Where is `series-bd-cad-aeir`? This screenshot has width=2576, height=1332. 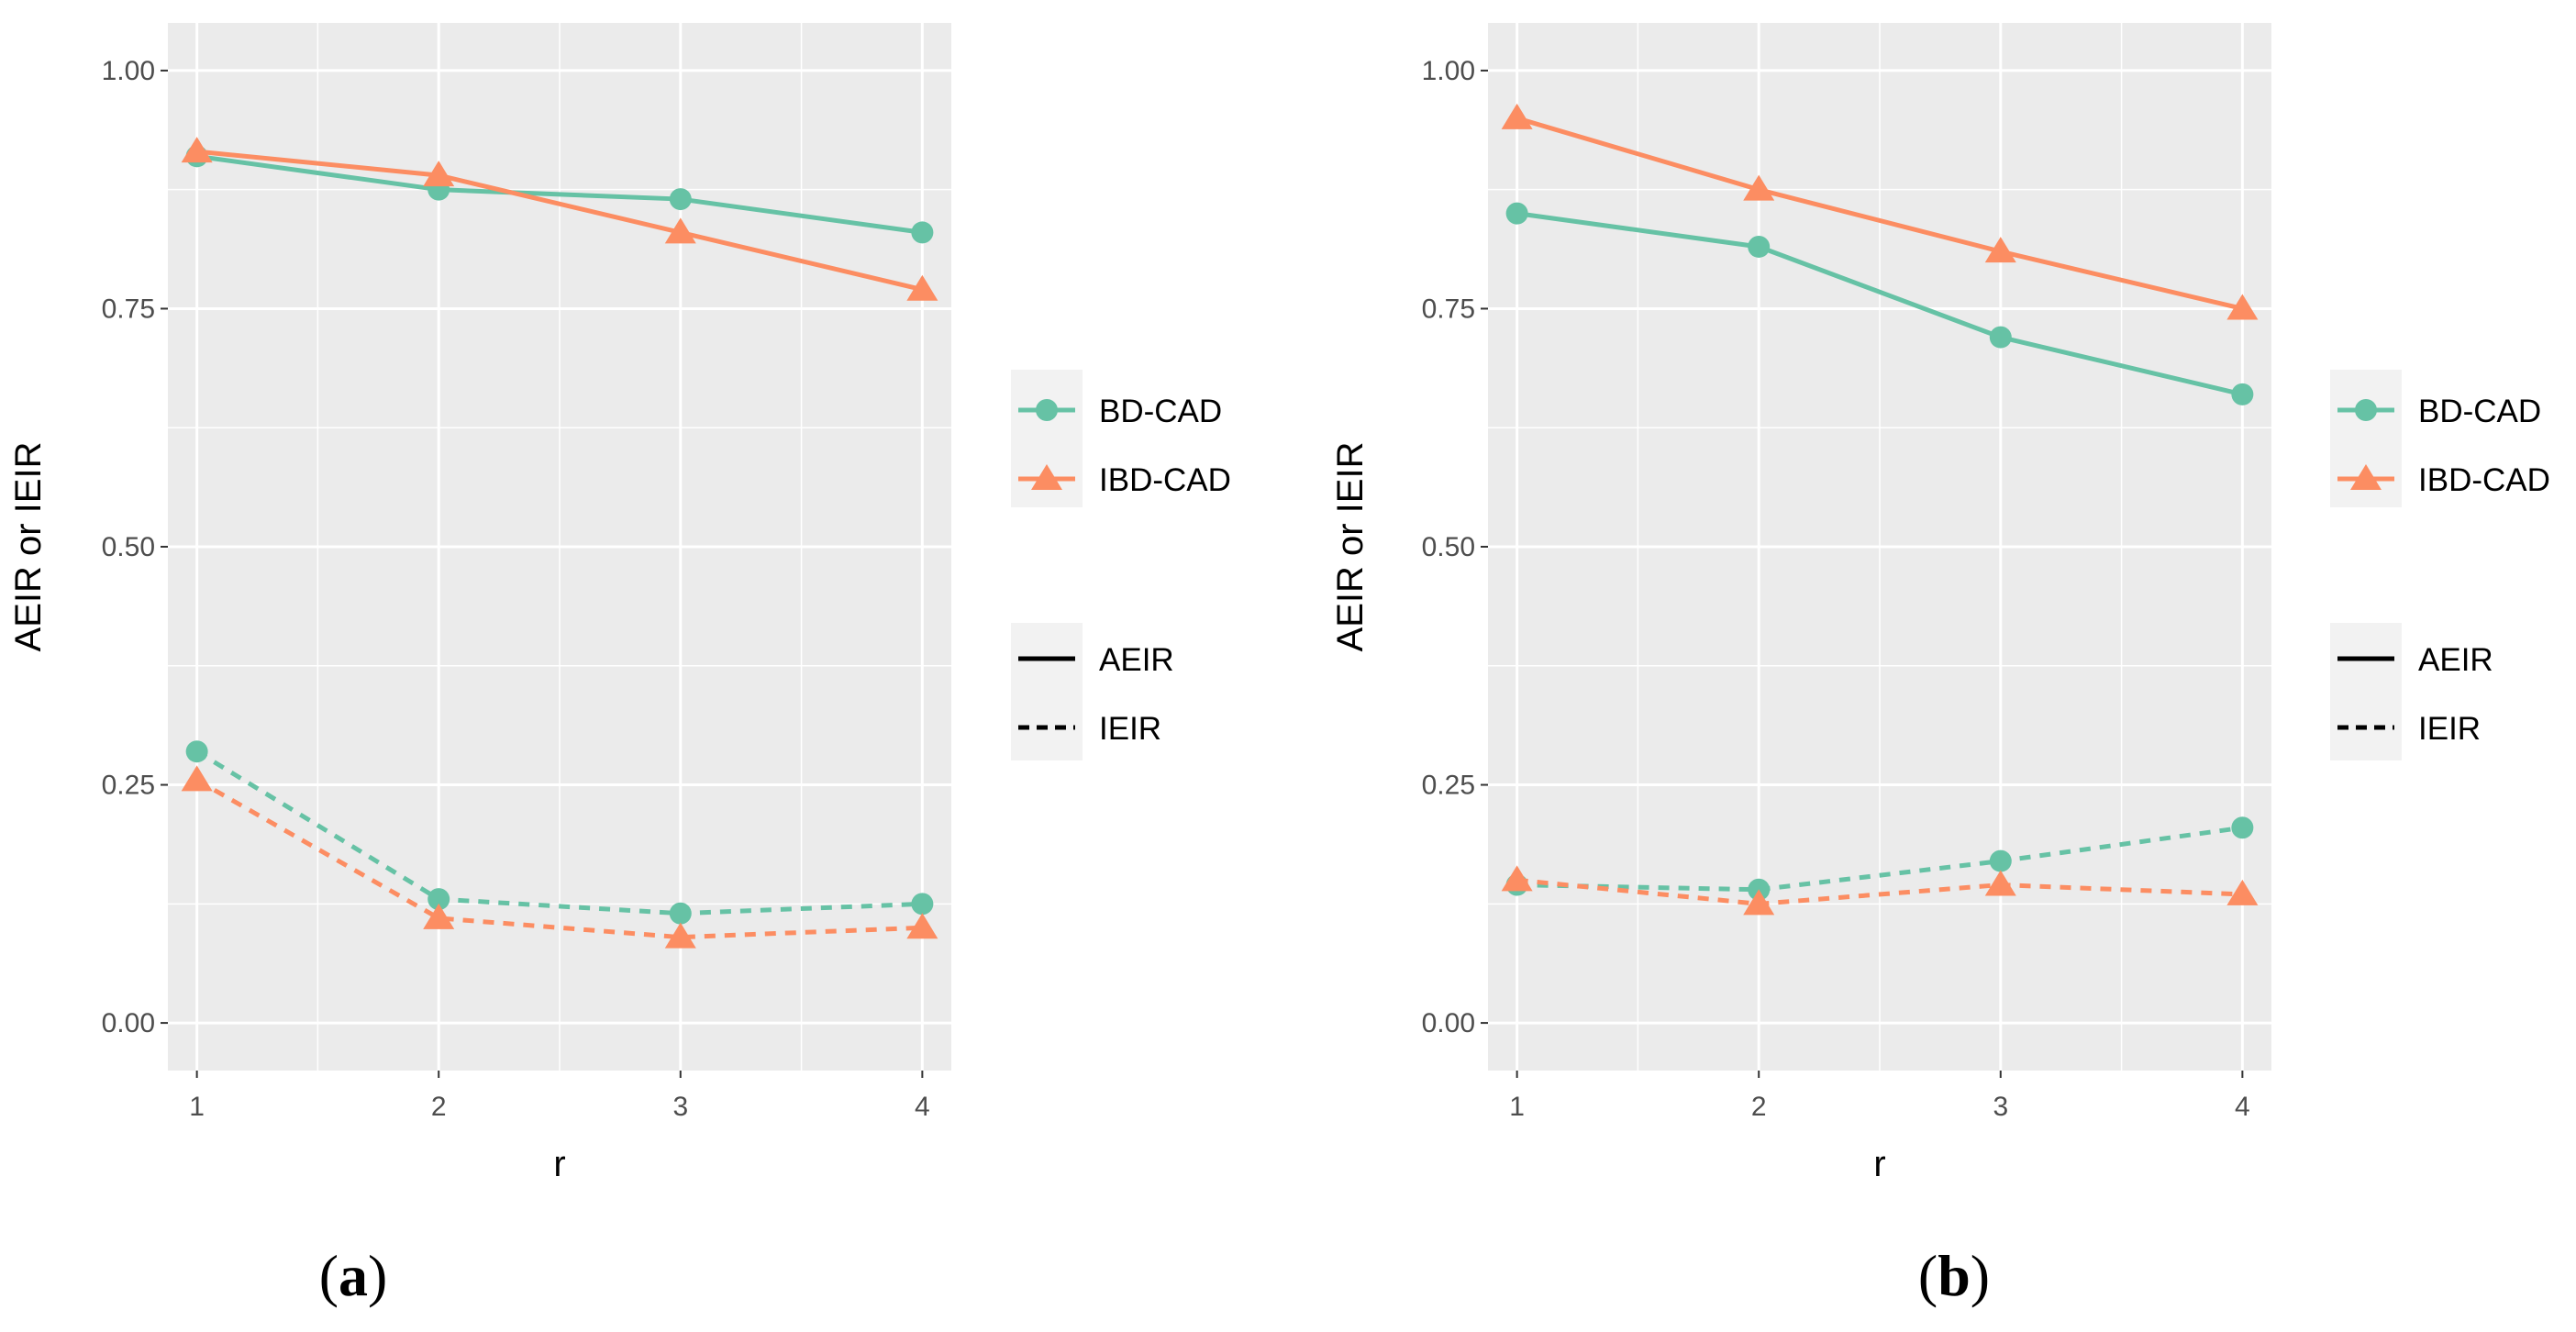 series-bd-cad-aeir is located at coordinates (1879, 303).